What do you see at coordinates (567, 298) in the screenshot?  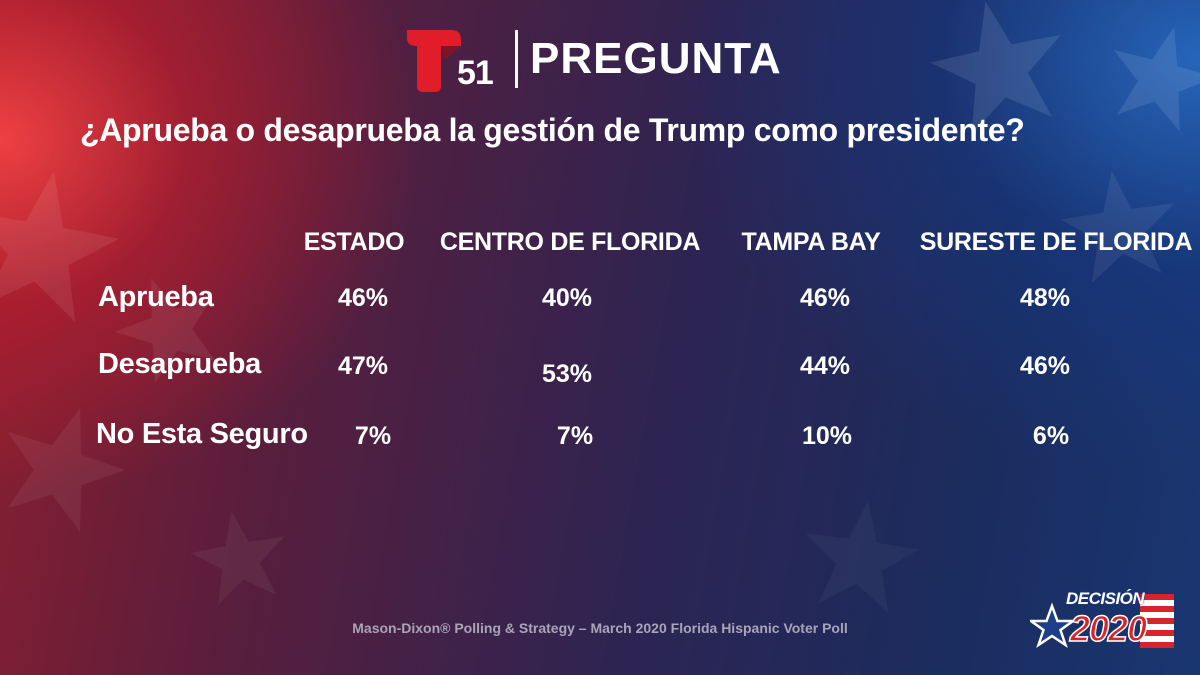 I see `cell-aprueba-centro: 40%` at bounding box center [567, 298].